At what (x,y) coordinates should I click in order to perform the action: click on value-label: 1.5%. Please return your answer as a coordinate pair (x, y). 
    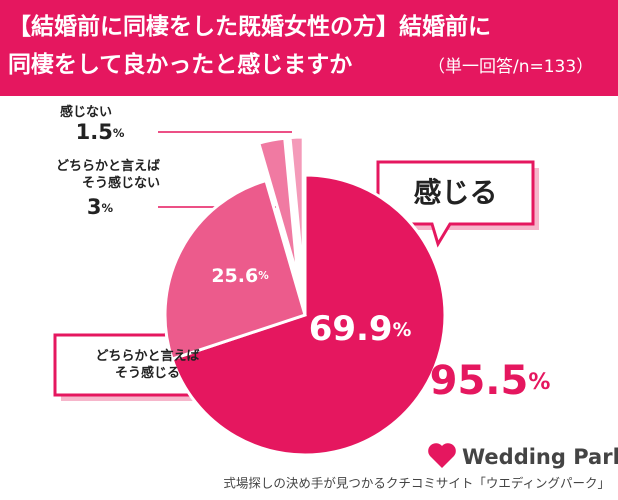
    Looking at the image, I should click on (100, 132).